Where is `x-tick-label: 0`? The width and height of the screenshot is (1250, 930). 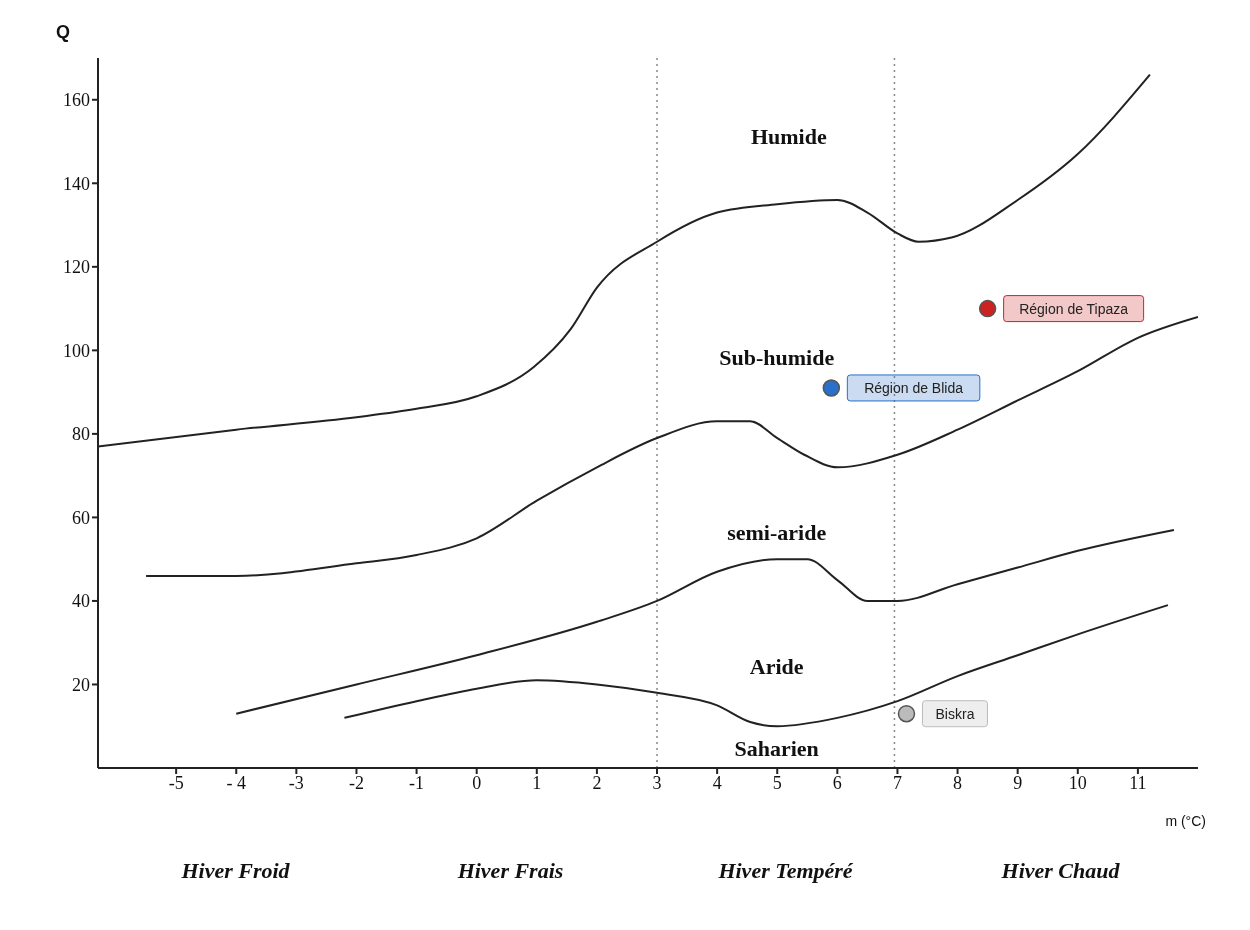 x-tick-label: 0 is located at coordinates (477, 782).